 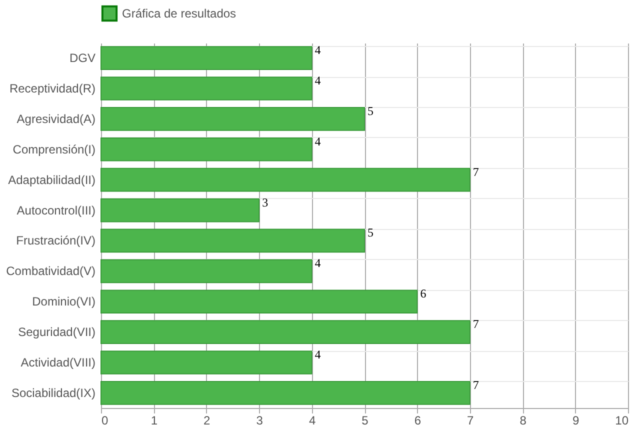 I want to click on y-tick-label: Adaptabilidad(II), so click(x=52, y=179).